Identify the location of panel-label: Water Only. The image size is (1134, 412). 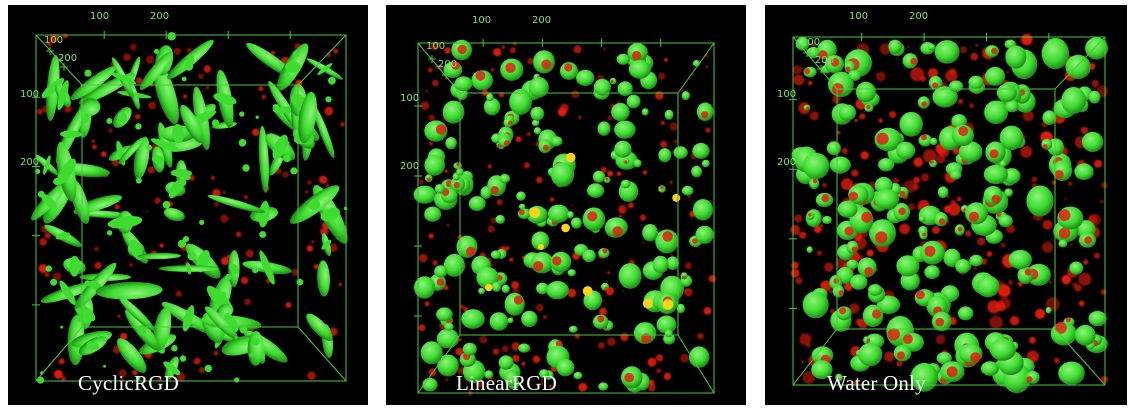
(876, 383).